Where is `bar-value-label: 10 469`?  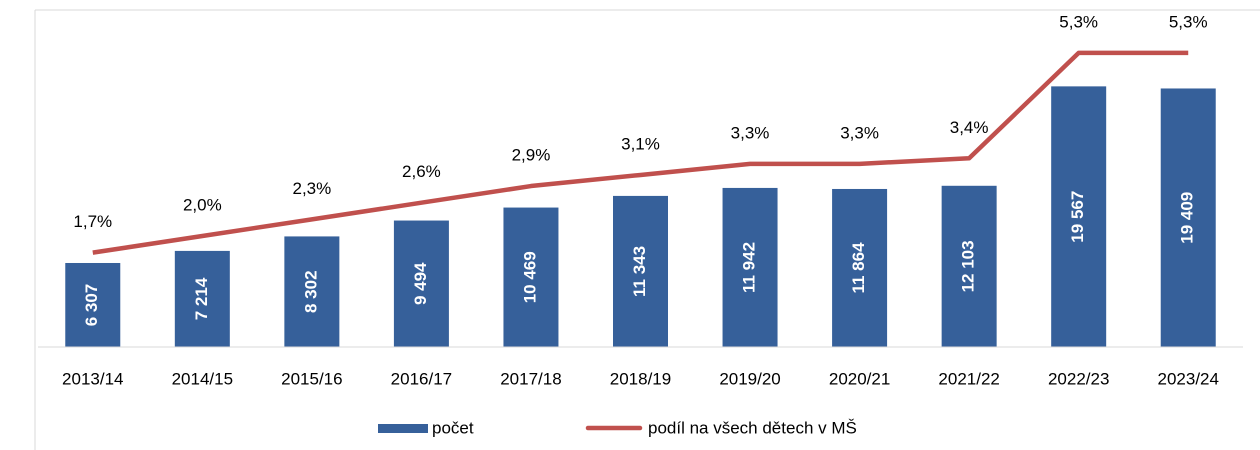 bar-value-label: 10 469 is located at coordinates (529, 277).